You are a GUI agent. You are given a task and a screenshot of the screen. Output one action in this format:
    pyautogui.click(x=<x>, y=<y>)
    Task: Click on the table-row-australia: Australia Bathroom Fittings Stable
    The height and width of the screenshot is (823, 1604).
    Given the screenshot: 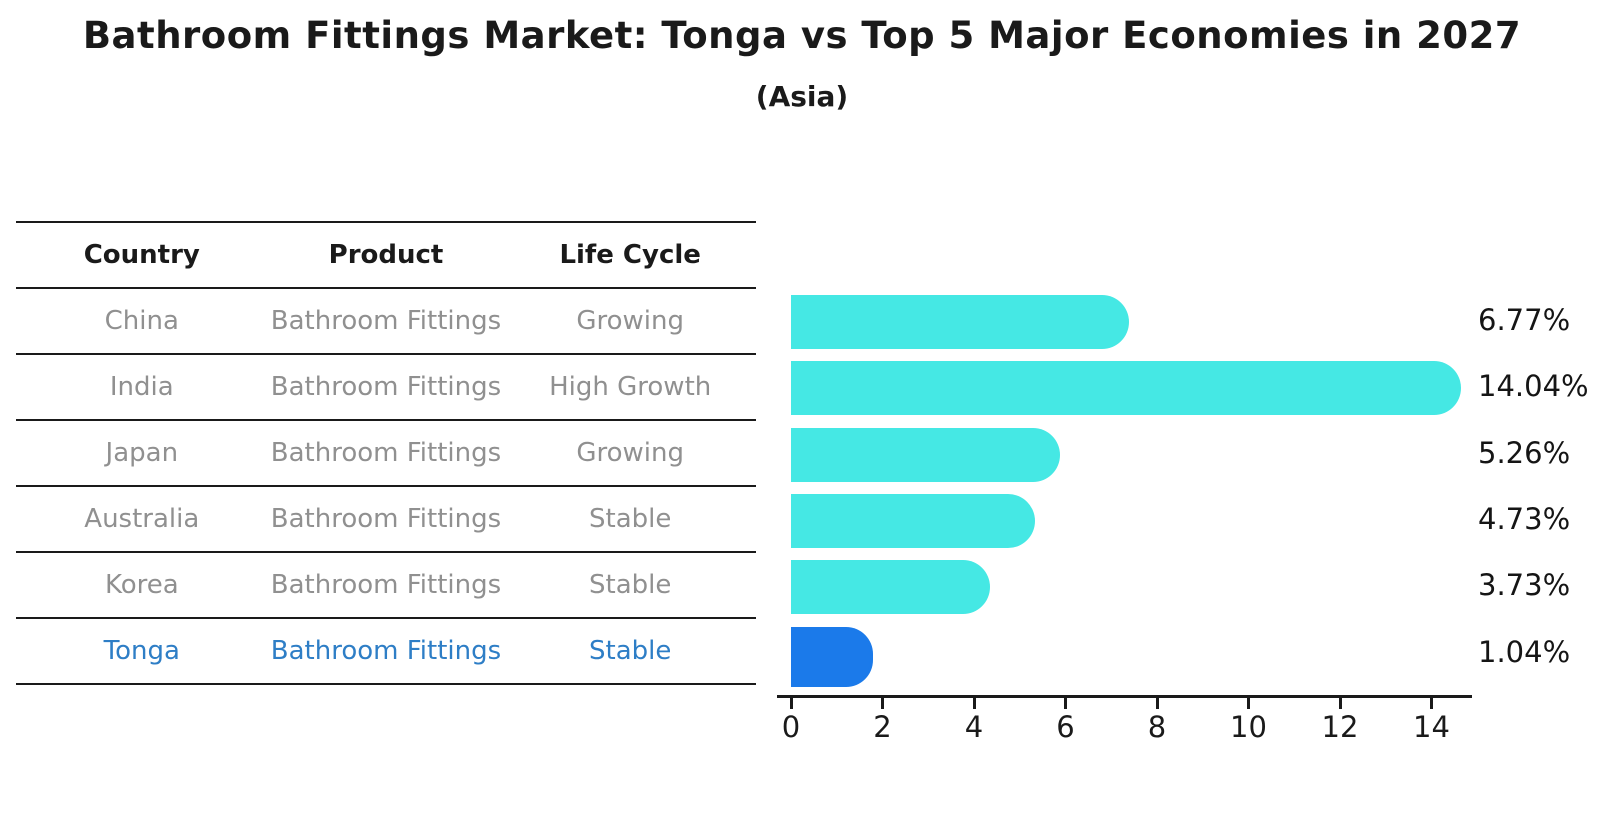 What is the action you would take?
    pyautogui.click(x=386, y=518)
    